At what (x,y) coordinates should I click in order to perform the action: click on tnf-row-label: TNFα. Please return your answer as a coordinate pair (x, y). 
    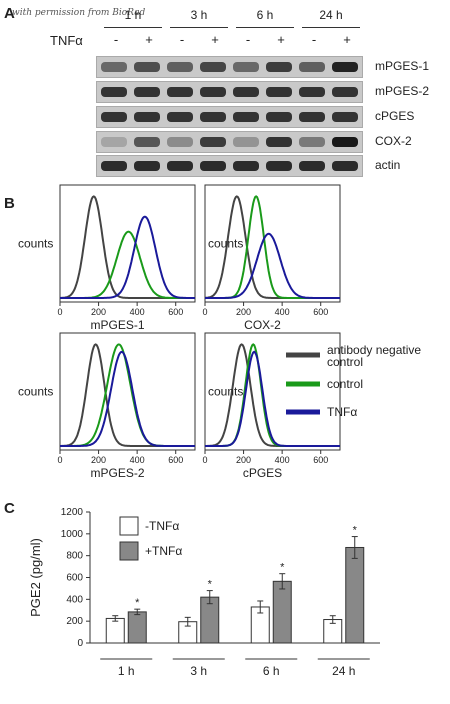
    Looking at the image, I should click on (66, 40).